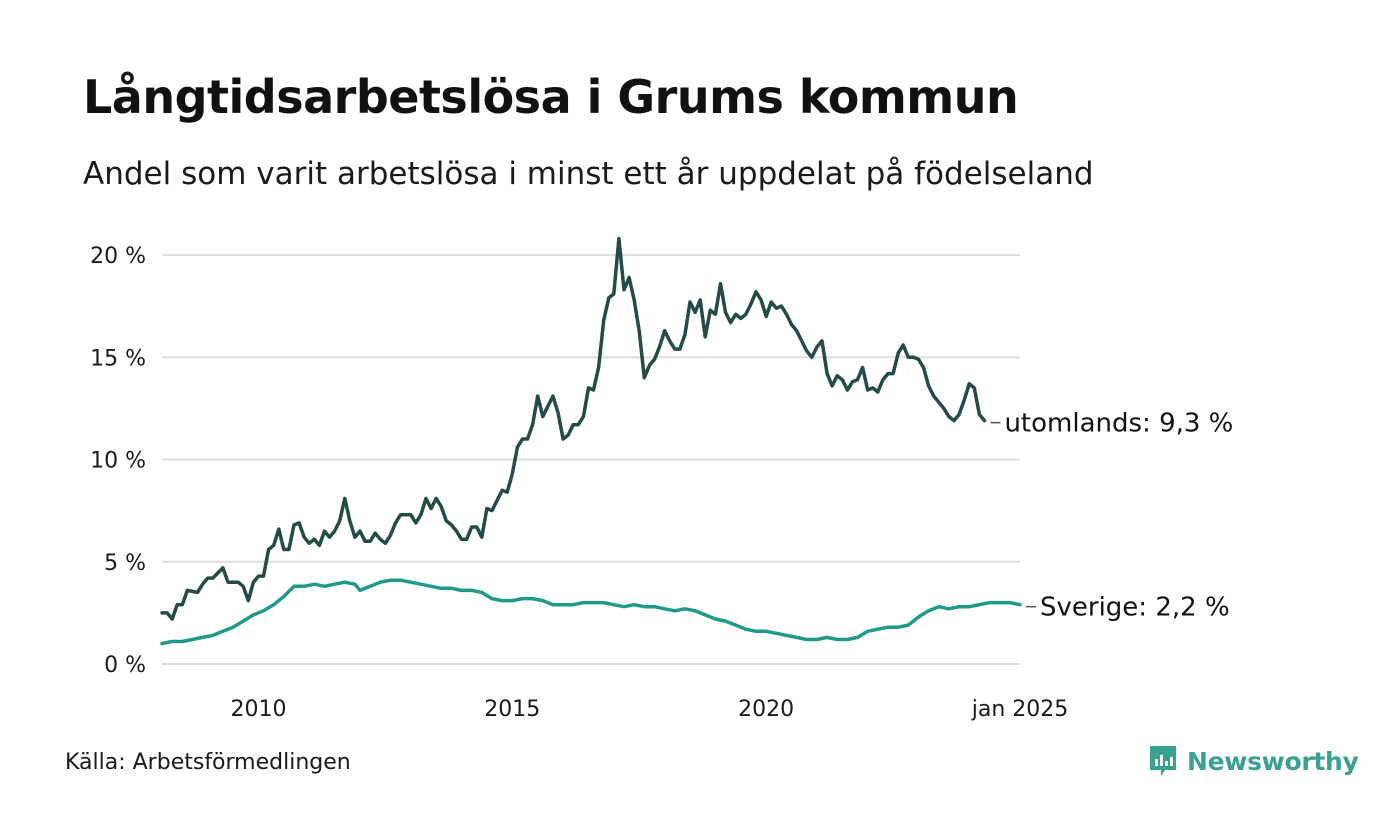  Describe the element at coordinates (208, 762) in the screenshot. I see `source-note: Källa: Arbetsförmedlingen` at that location.